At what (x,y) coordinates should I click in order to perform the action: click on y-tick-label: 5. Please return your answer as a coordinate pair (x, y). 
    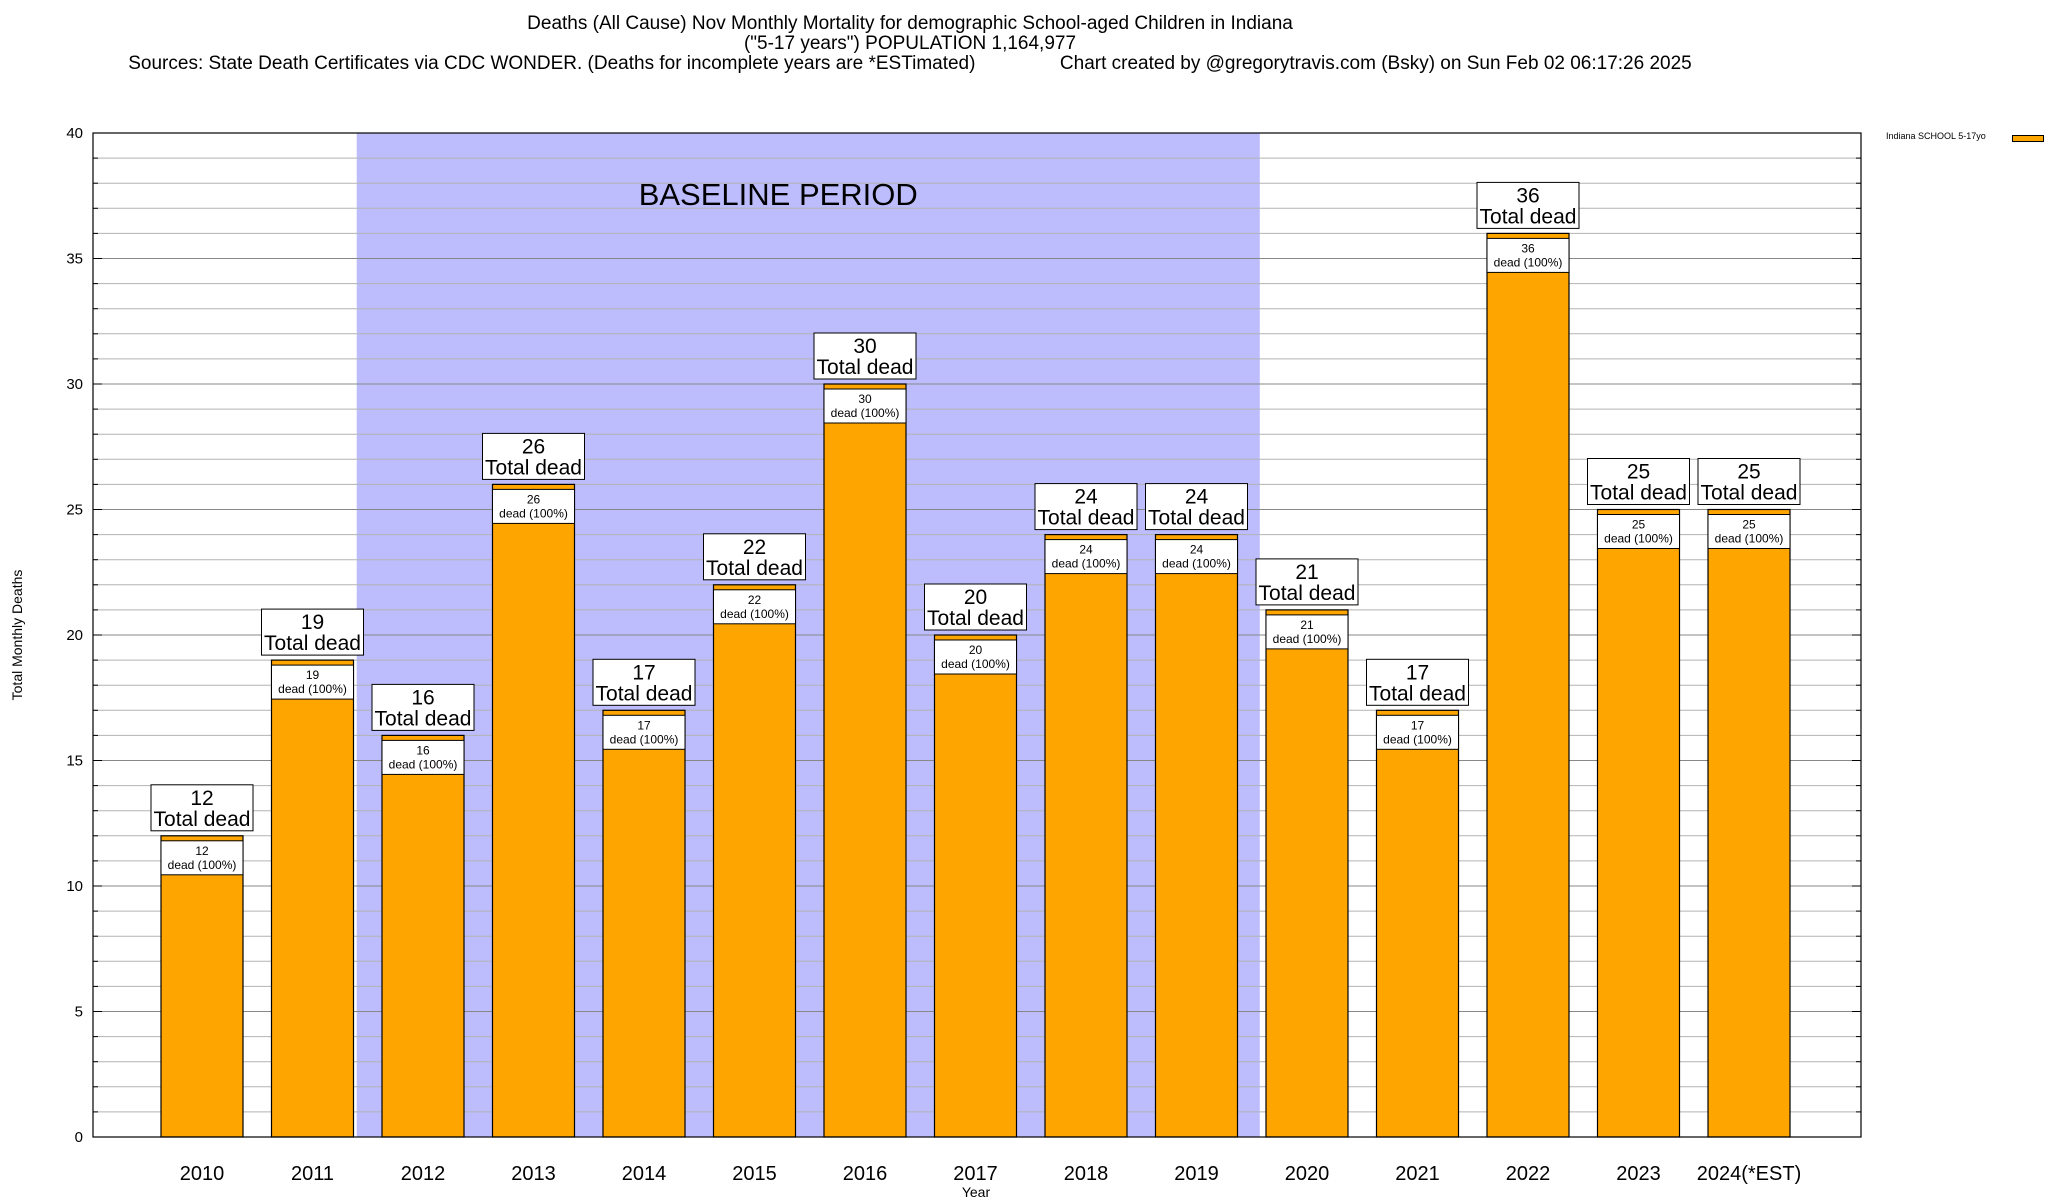
    Looking at the image, I should click on (79, 1012).